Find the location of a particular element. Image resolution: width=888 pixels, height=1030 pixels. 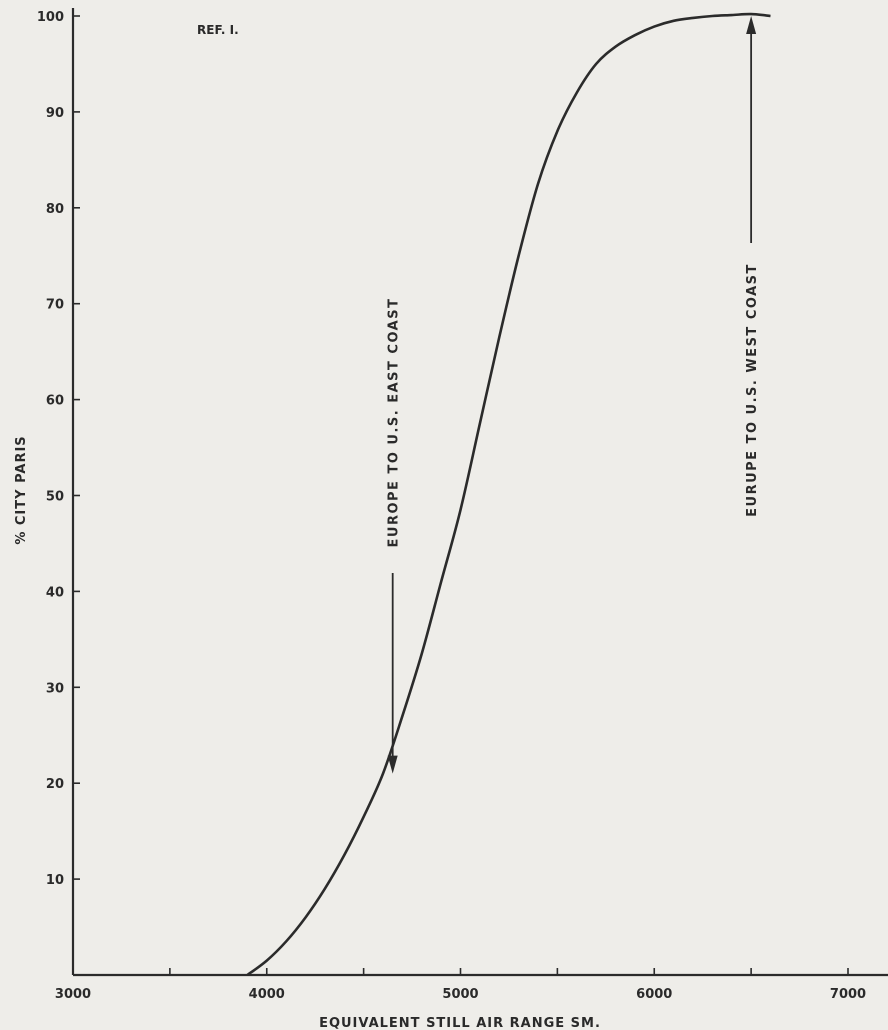

annotation-label: EUROPE TO U.S. EAST COAST is located at coordinates (394, 423).